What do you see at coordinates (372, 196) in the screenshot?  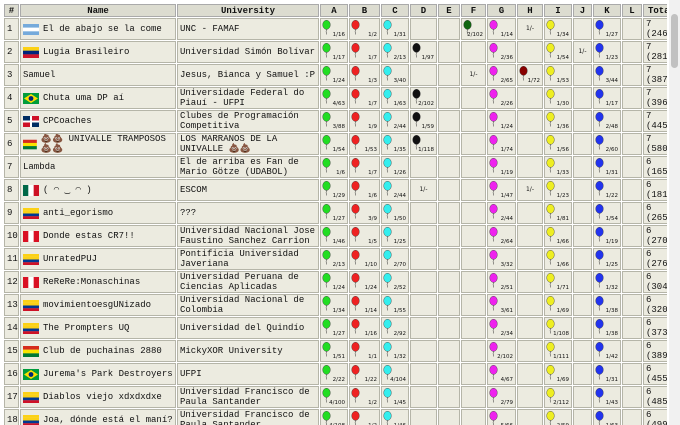 I see `problem-result: 1/6` at bounding box center [372, 196].